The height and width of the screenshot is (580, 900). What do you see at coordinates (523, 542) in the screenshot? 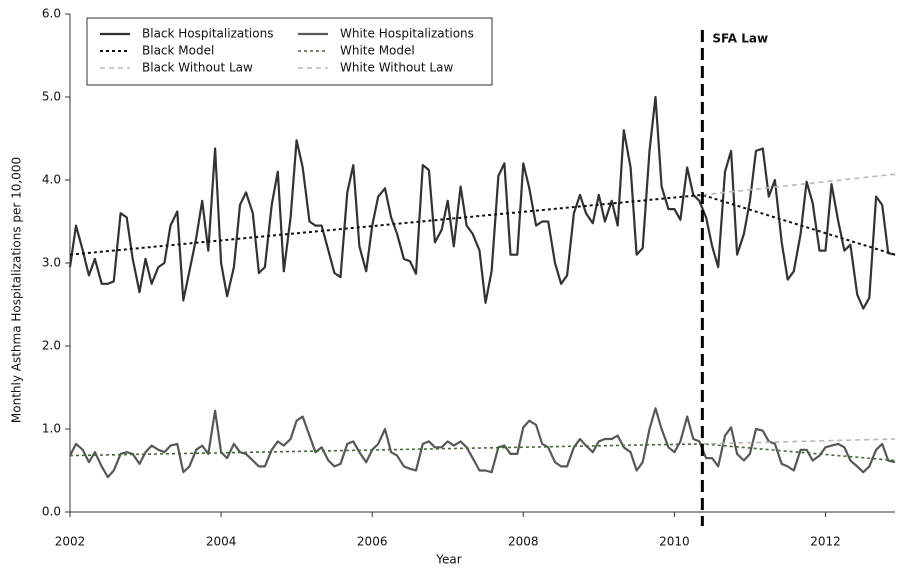
I see `x-tick-label: 2008` at bounding box center [523, 542].